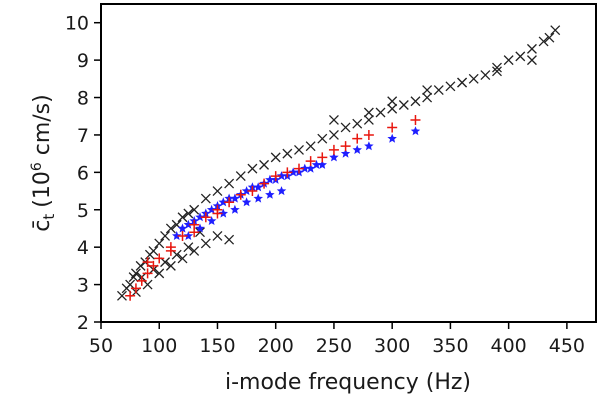 This screenshot has width=608, height=401. What do you see at coordinates (276, 346) in the screenshot?
I see `x-tick-label: 200` at bounding box center [276, 346].